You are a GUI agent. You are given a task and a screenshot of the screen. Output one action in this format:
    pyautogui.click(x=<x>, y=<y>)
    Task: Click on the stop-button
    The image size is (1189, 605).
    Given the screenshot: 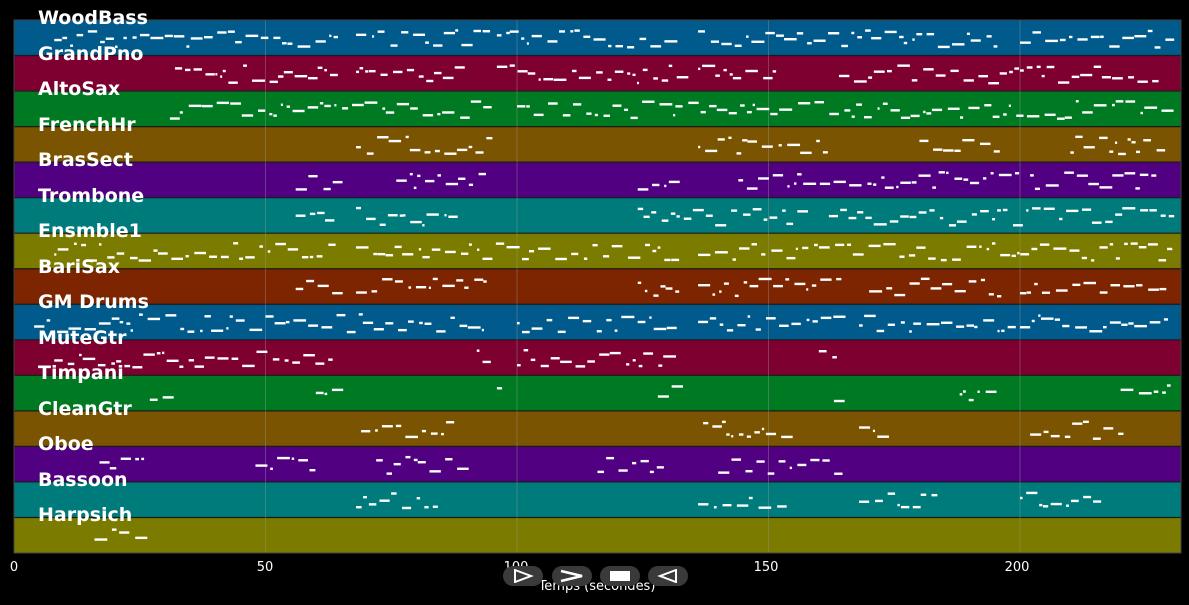 What is the action you would take?
    pyautogui.click(x=620, y=576)
    